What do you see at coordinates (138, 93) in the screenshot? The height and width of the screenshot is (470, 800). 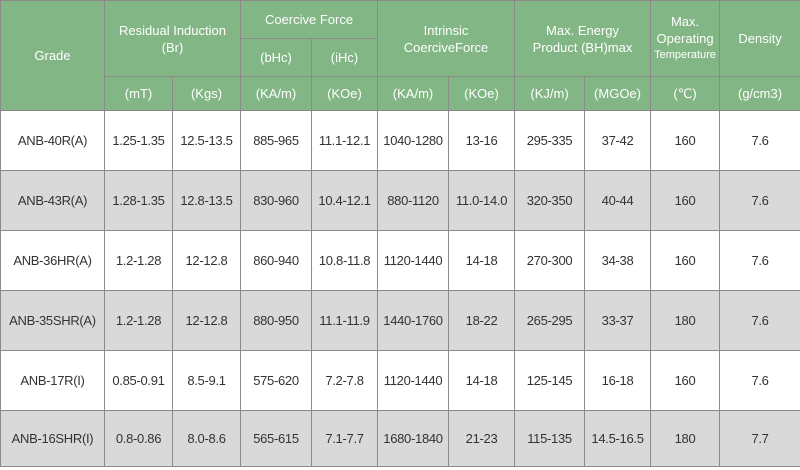 I see `unit-mt: (mT)` at bounding box center [138, 93].